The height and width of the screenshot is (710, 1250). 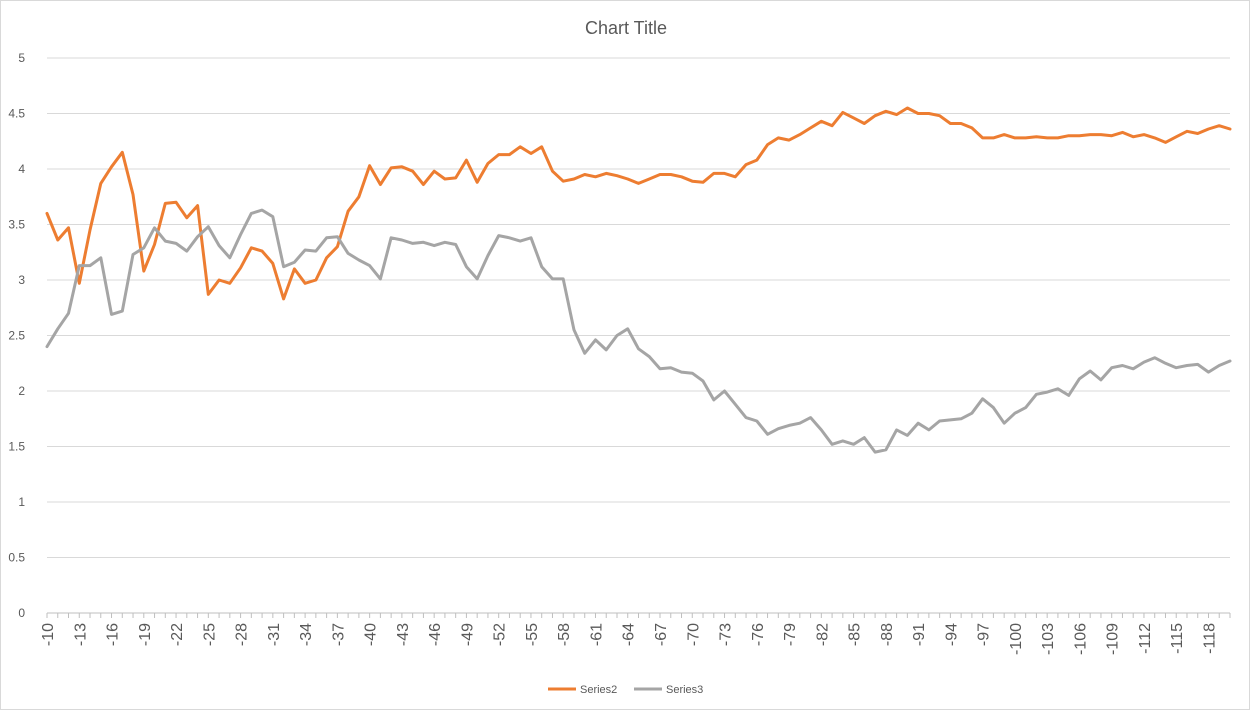 What do you see at coordinates (855, 634) in the screenshot?
I see `x-tick-label: -85` at bounding box center [855, 634].